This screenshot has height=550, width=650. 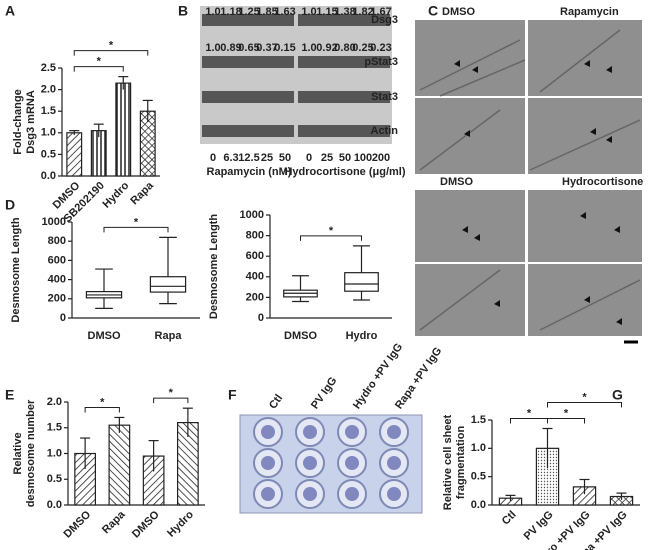 What do you see at coordinates (31, 122) in the screenshot?
I see `y-axis-label: Dsg3 mRNA` at bounding box center [31, 122].